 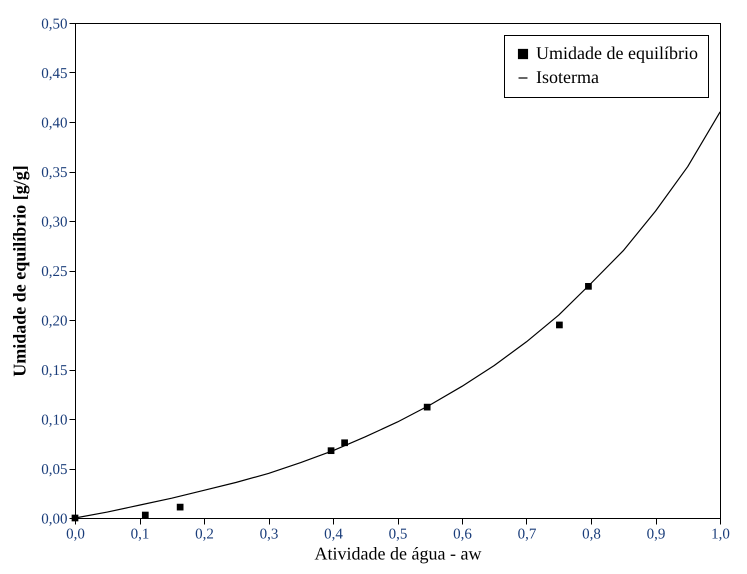 I want to click on y-tick-label: 0,15, so click(x=54, y=371).